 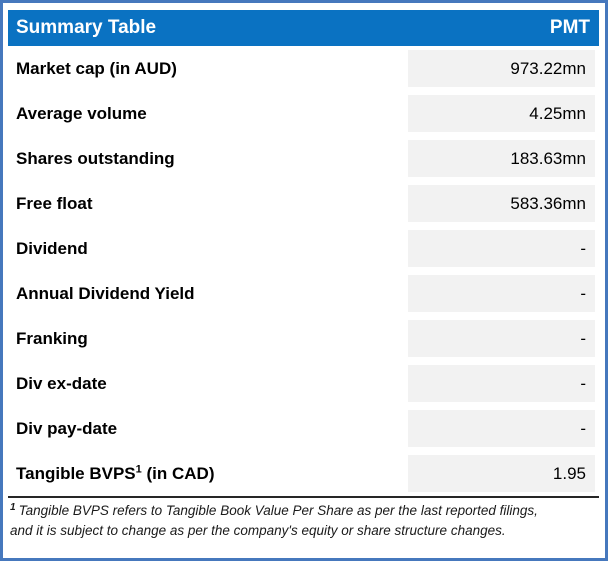 I want to click on table-title: Summary Table, so click(x=86, y=27).